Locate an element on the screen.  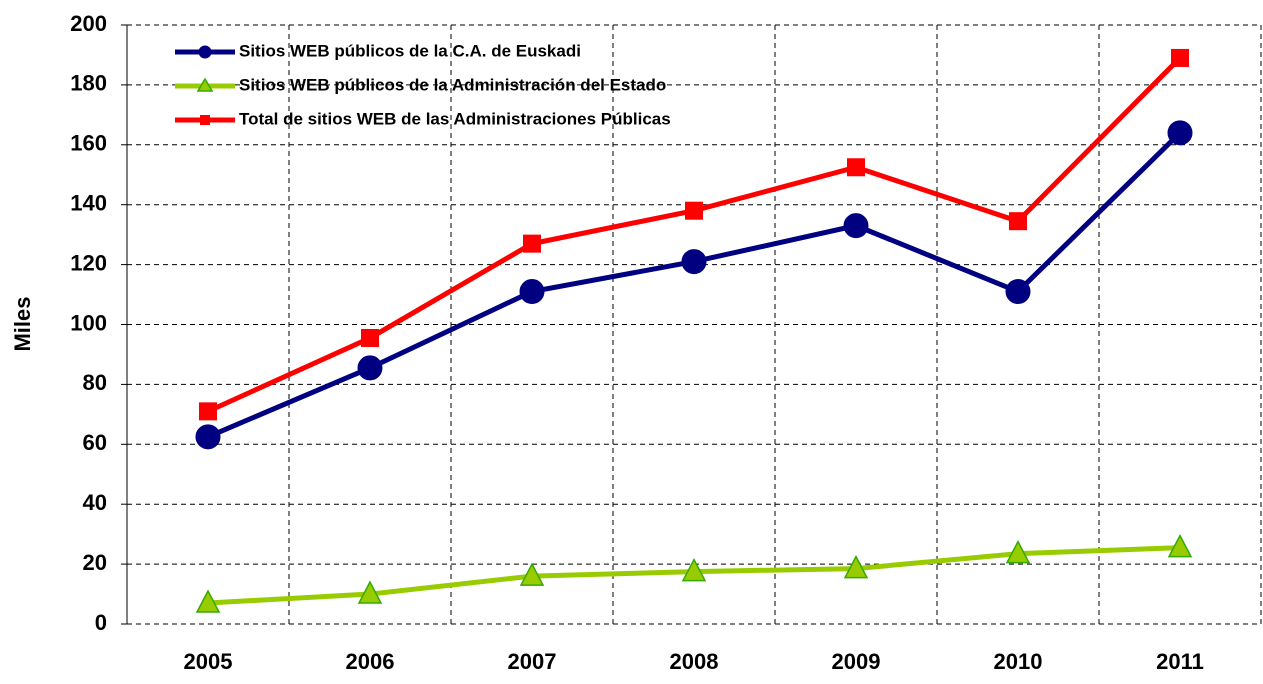
x-tick-label: 2006 is located at coordinates (370, 661).